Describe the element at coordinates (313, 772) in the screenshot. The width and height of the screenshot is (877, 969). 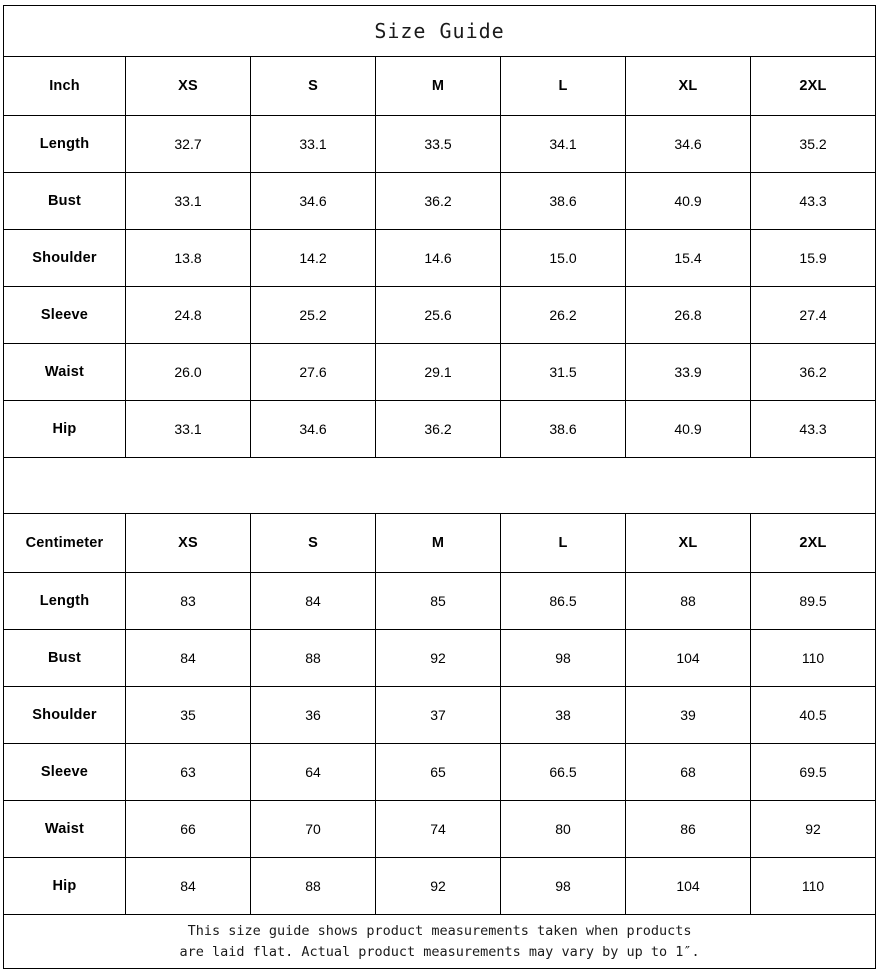
I see `cell-cm-sleeve-s: 64` at that location.